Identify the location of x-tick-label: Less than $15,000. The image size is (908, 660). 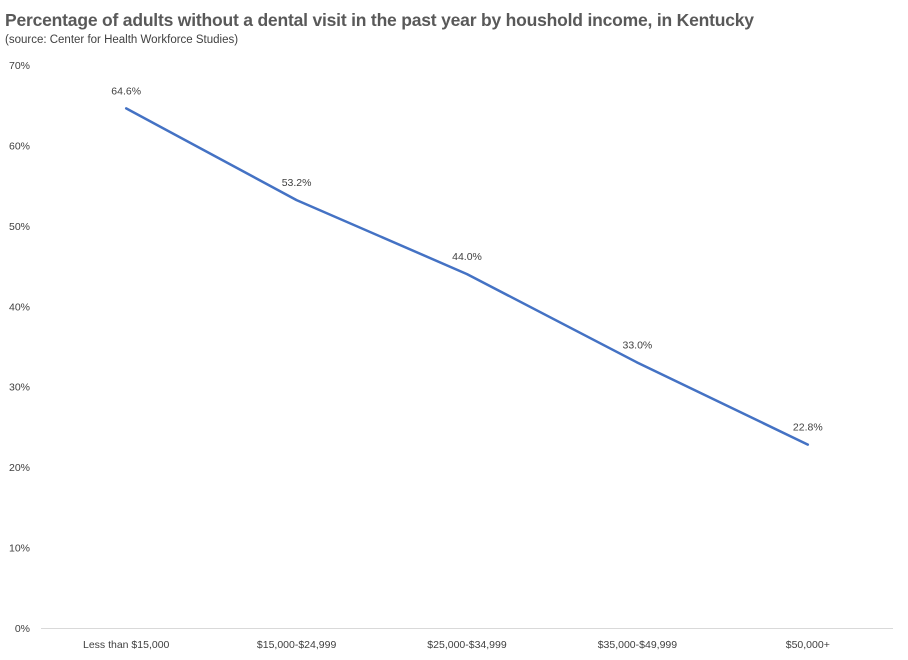
(126, 645).